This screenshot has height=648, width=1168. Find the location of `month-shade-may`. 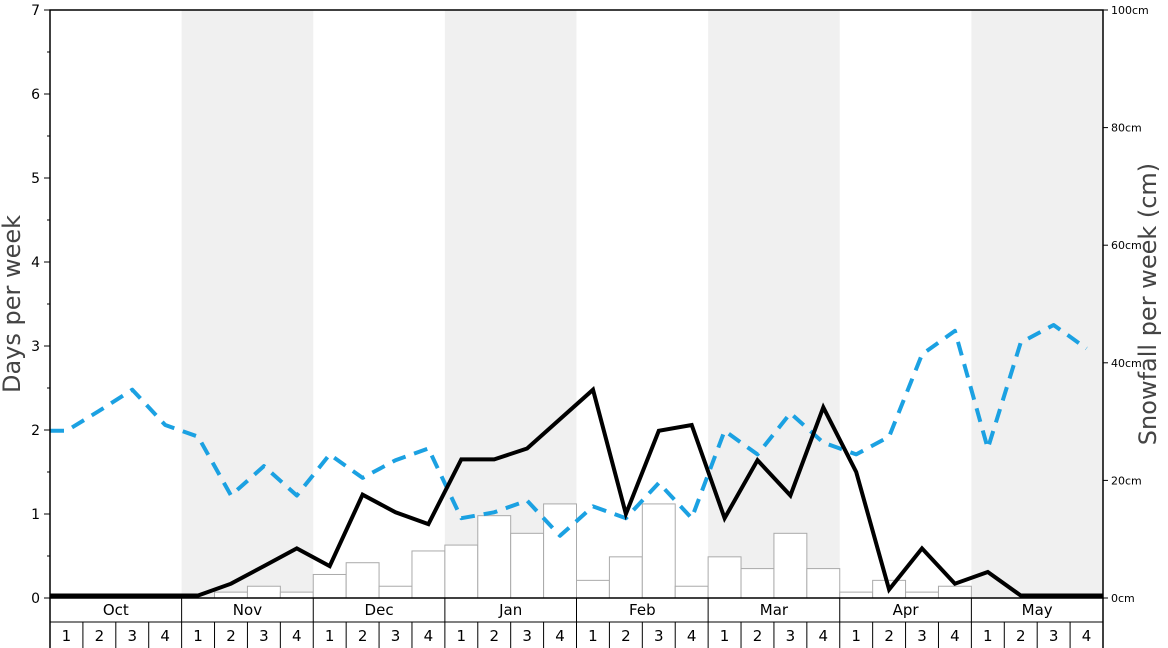

month-shade-may is located at coordinates (1037, 304).